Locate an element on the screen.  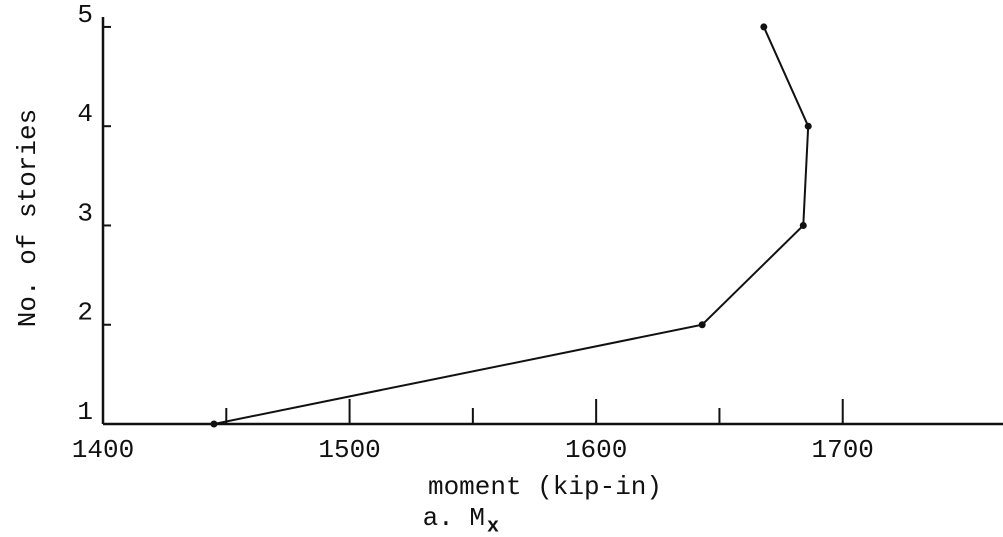
y-tick-label: 4 is located at coordinates (85, 114).